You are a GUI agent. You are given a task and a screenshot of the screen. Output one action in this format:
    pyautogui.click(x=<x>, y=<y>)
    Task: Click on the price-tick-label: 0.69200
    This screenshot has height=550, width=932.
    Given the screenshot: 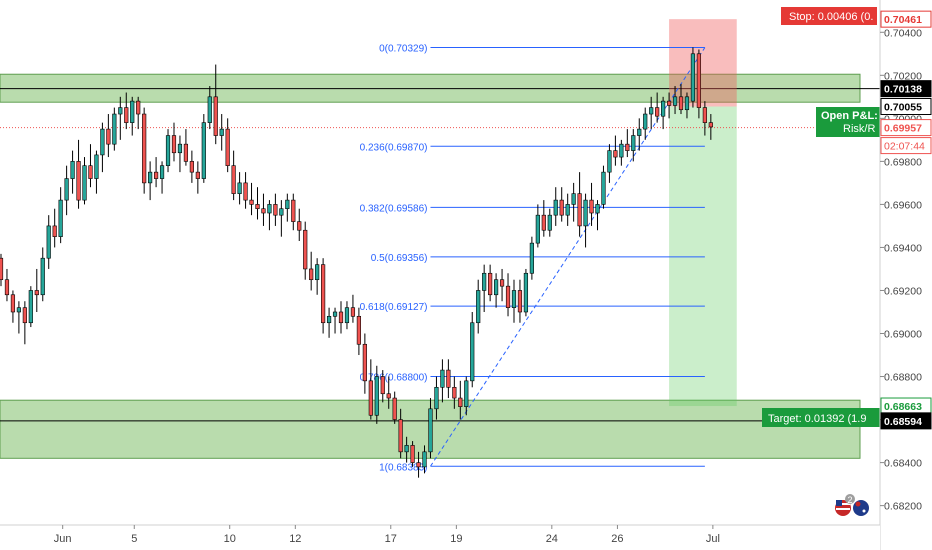 What is the action you would take?
    pyautogui.click(x=903, y=291)
    